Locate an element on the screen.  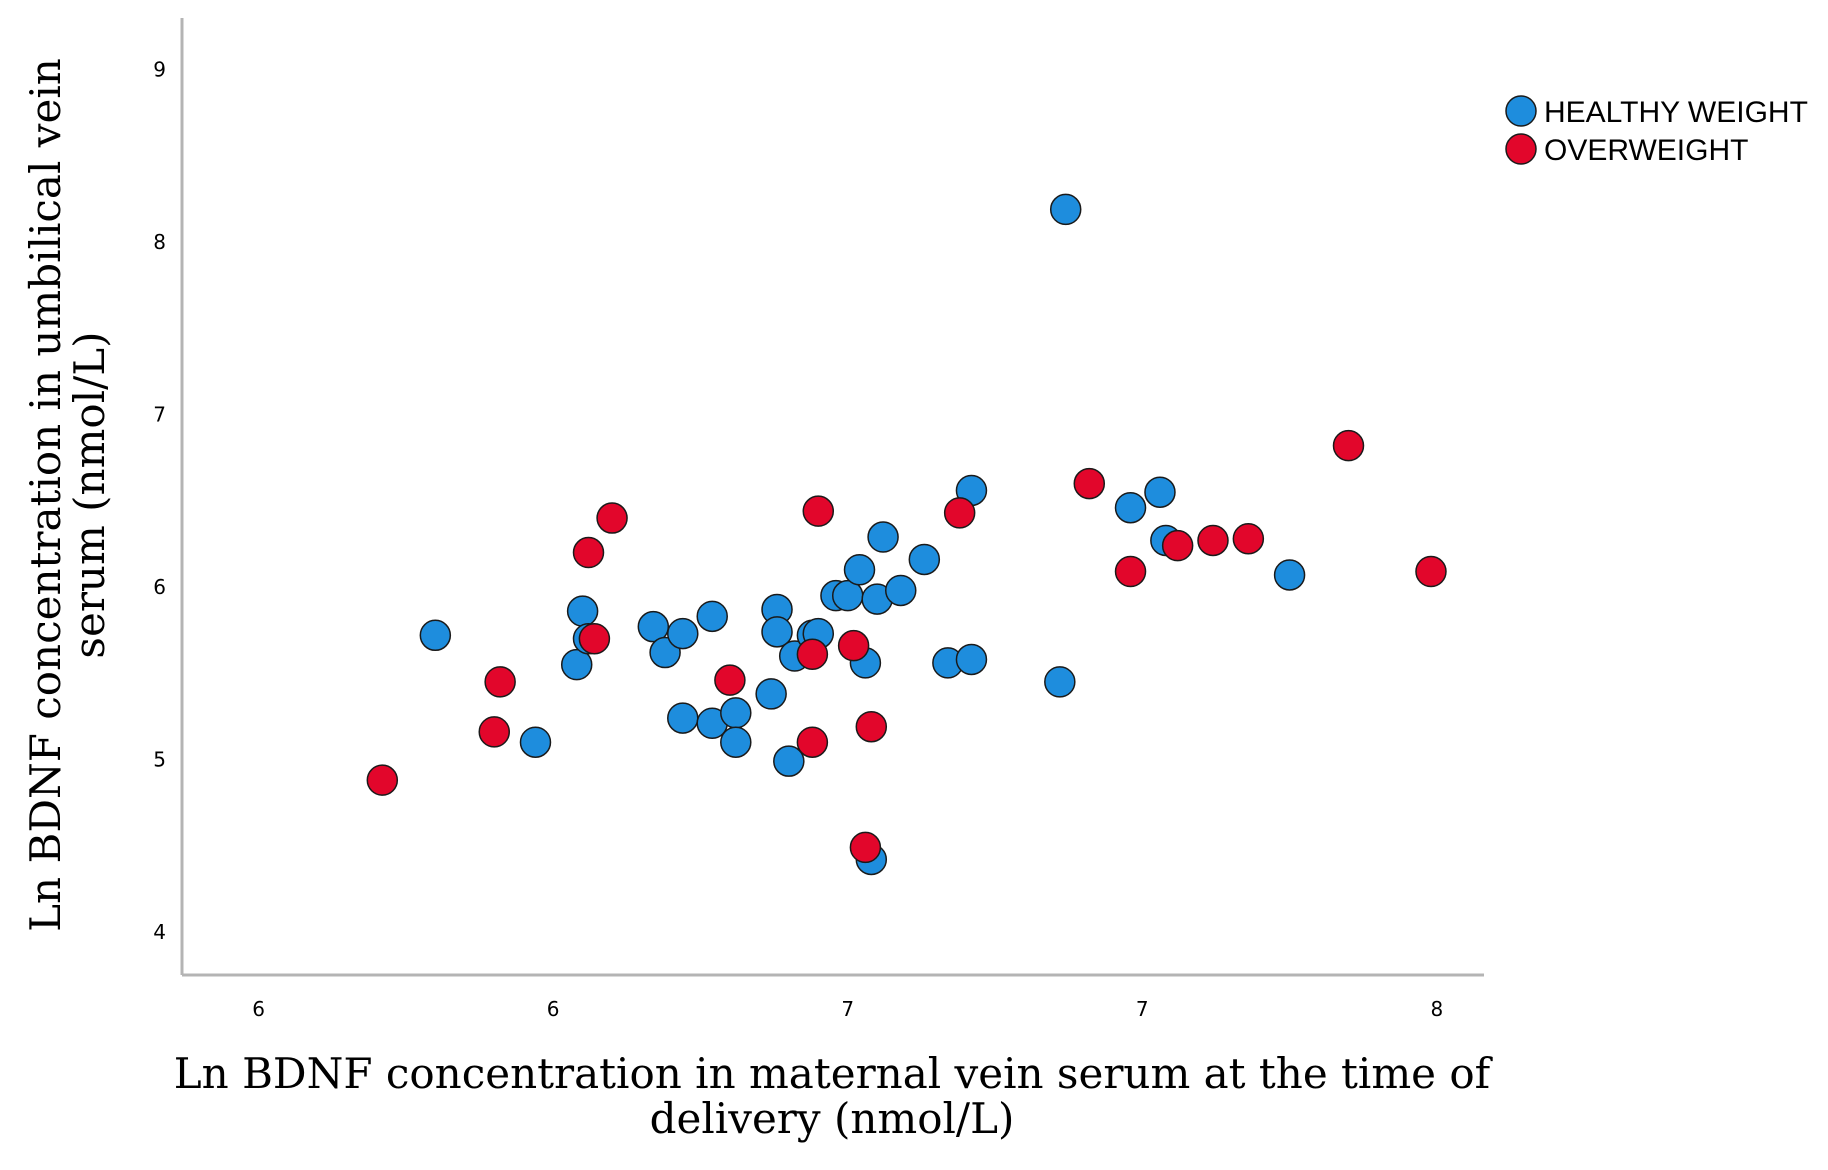
x-axis-ticks: 6 6 7 7 8 is located at coordinates (847, 1009).